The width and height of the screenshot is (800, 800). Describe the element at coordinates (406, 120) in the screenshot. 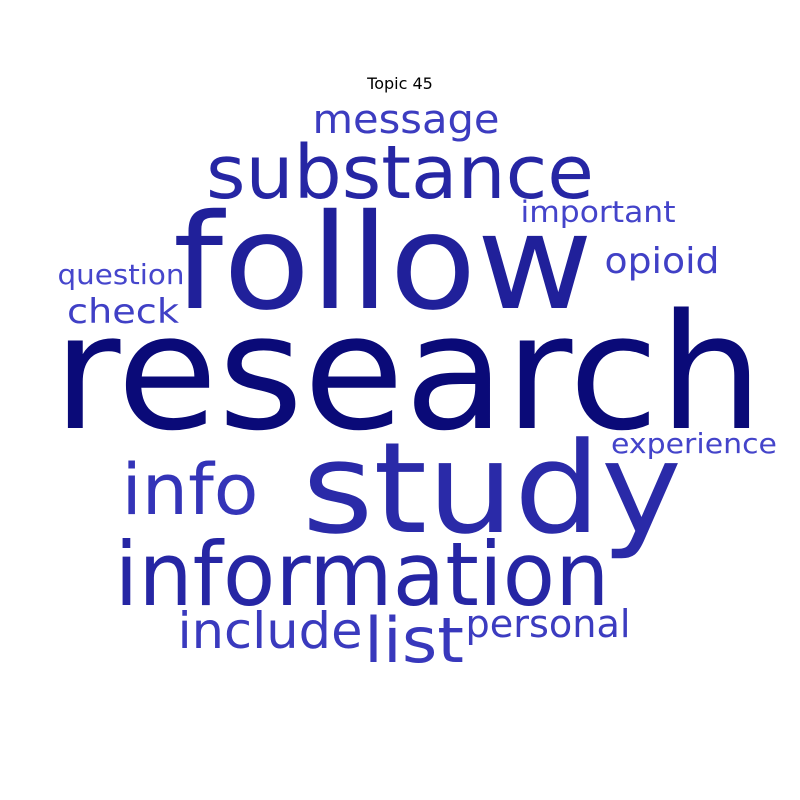

I see `word-message: message` at that location.